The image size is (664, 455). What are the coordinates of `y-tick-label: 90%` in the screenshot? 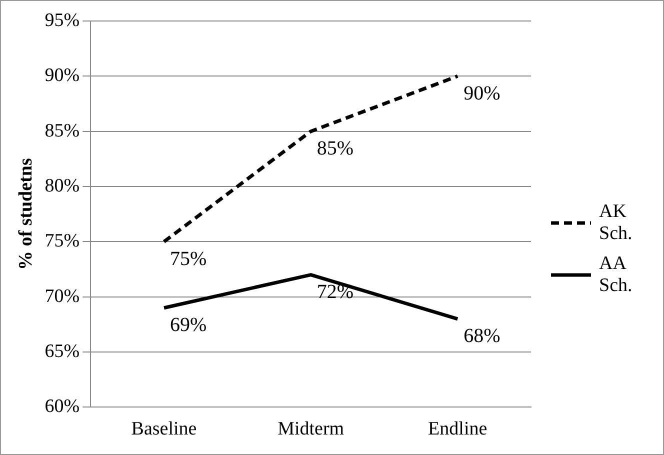 It's located at (62, 75).